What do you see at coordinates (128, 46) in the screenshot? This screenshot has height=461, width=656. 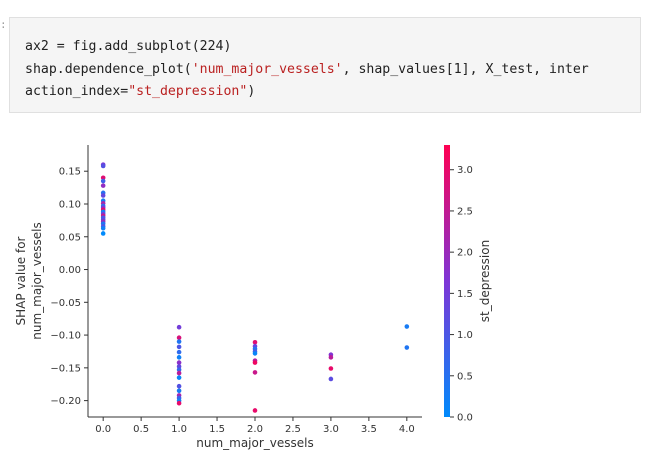 I see `code-line-1: ax2 = fig.add_subplot(224)` at bounding box center [128, 46].